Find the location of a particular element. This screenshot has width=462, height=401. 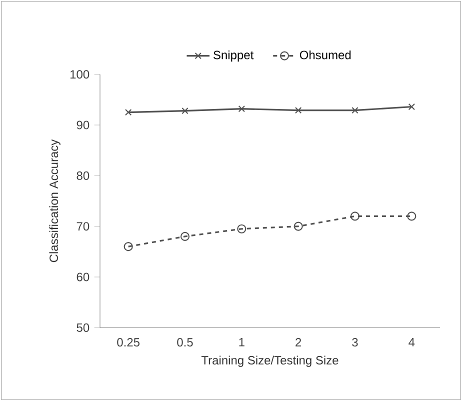

legend-label: Ohsumed is located at coordinates (325, 55).